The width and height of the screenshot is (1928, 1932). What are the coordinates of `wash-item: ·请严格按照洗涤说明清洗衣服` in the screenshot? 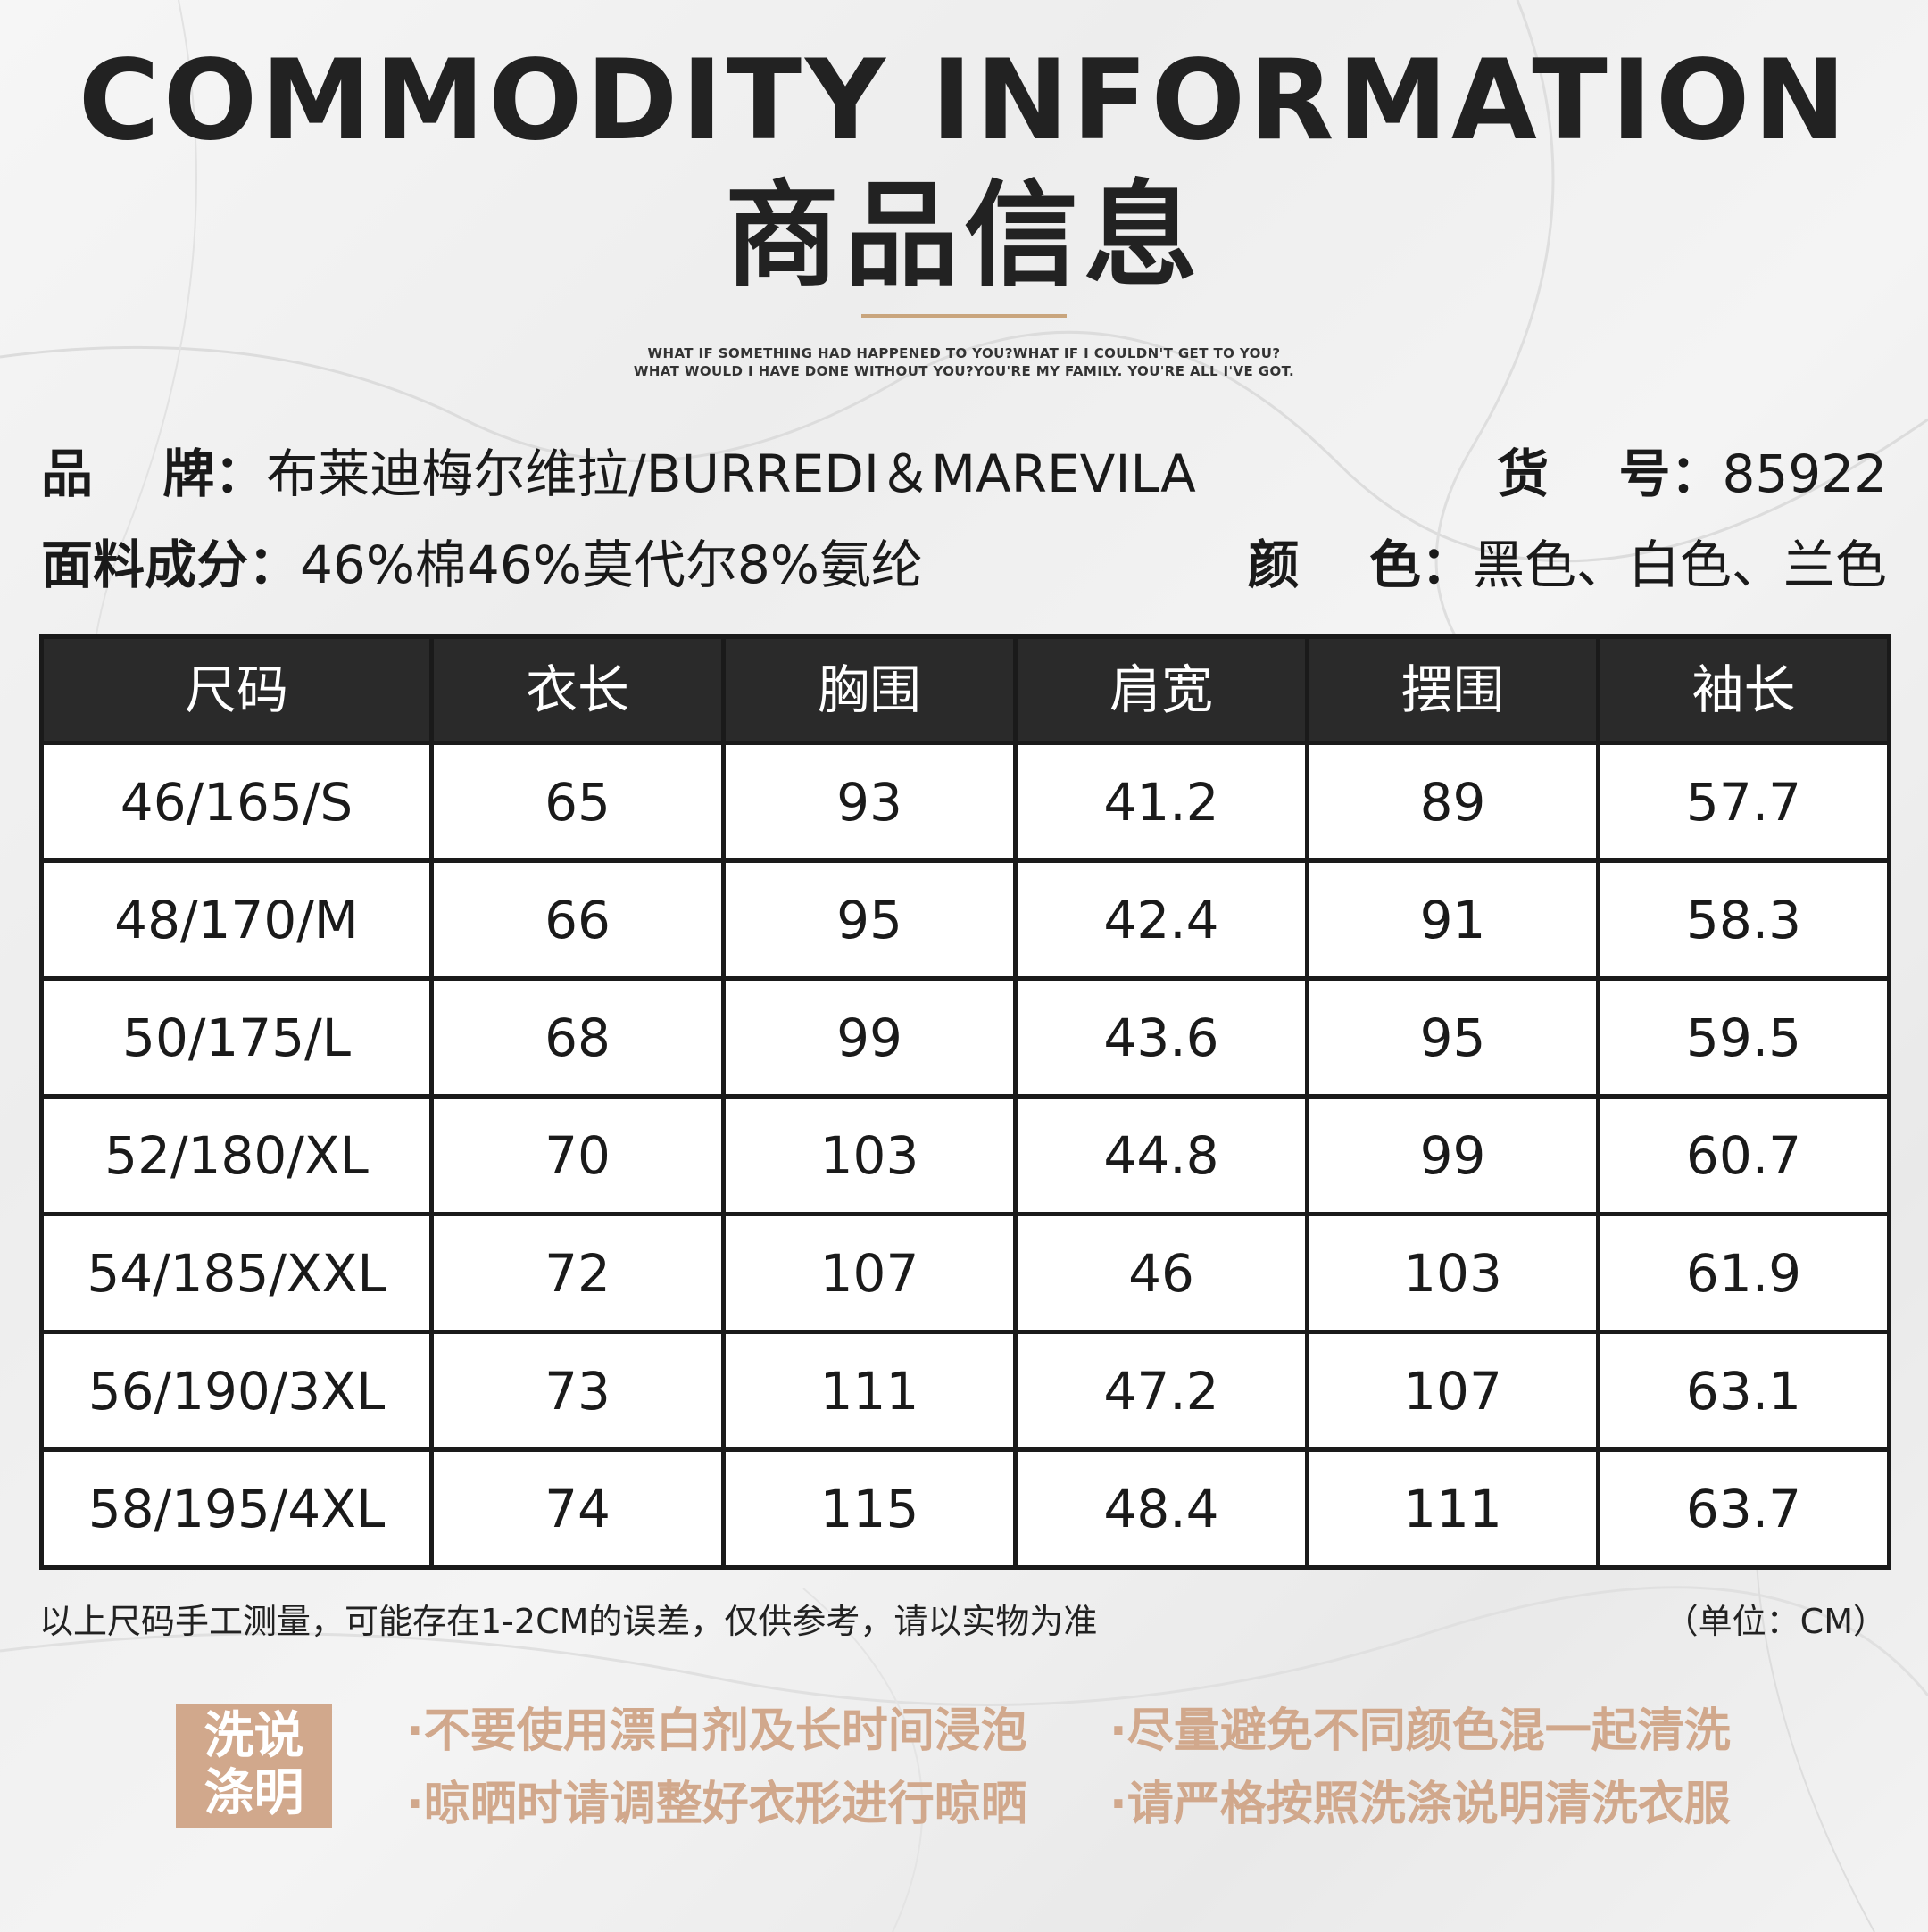 It's located at (1420, 1804).